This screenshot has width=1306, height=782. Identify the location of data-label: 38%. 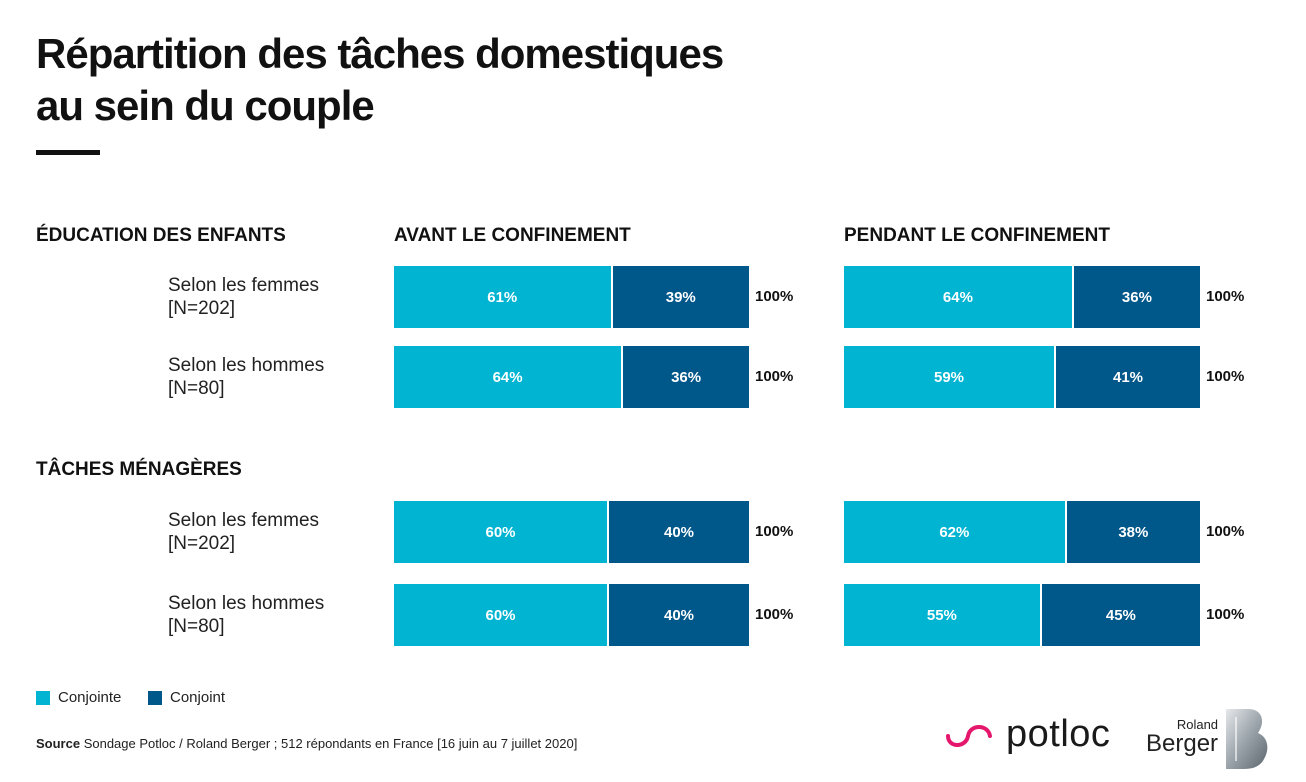
(1133, 532).